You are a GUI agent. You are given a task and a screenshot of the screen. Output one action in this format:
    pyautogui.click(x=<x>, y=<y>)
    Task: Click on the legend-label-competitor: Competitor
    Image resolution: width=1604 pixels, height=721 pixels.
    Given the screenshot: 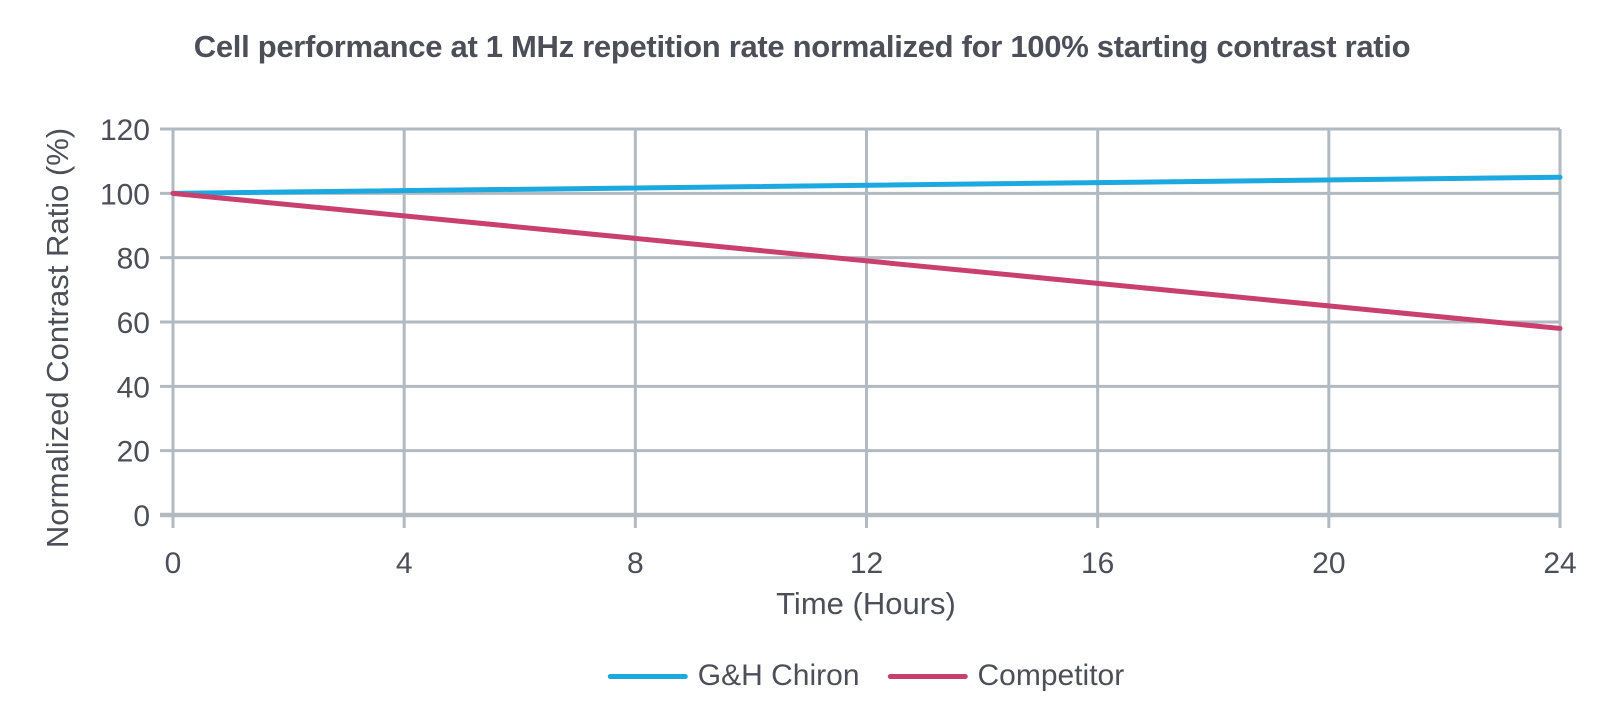 What is the action you would take?
    pyautogui.click(x=1051, y=675)
    